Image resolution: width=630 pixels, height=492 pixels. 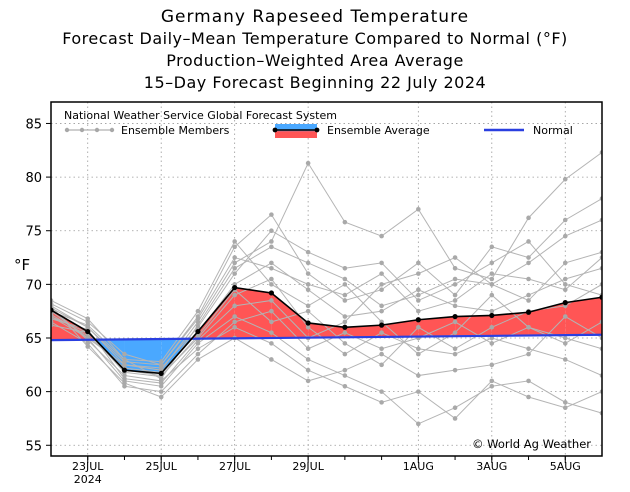 What do you see at coordinates (38, 285) in the screenshot?
I see `y-axis: 55 60 65 70 75 80 85` at bounding box center [38, 285].